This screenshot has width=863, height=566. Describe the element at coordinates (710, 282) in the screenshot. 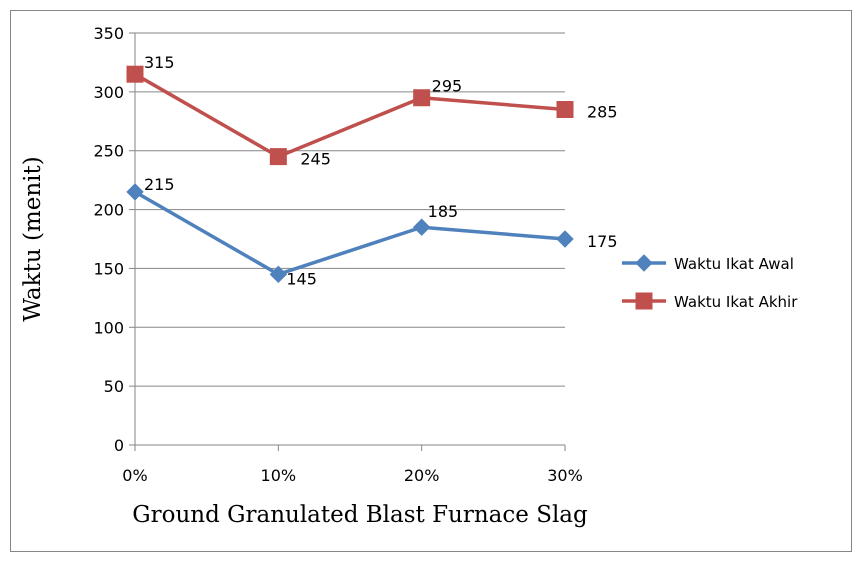

I see `legend: Waktu Ikat Awal Waktu Ikat Akhir` at that location.